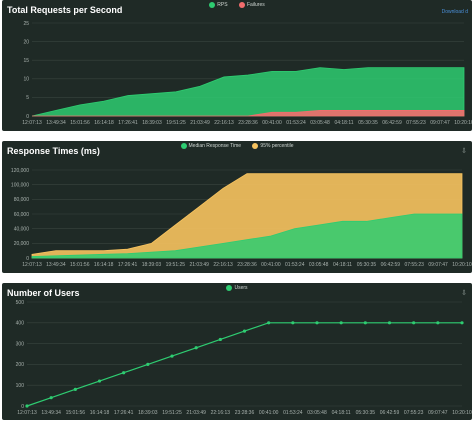 This screenshot has width=474, height=421. I want to click on rps-area, so click(248, 92).